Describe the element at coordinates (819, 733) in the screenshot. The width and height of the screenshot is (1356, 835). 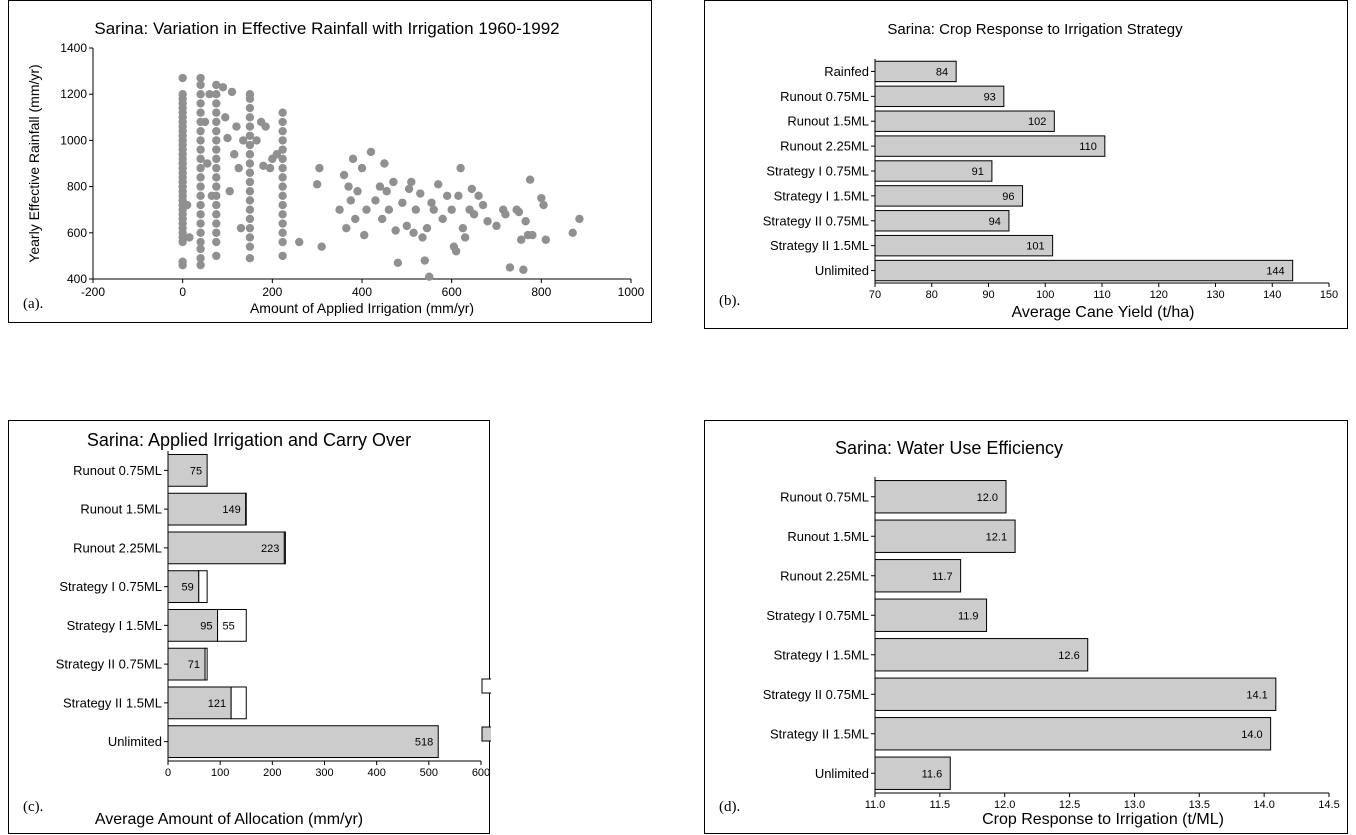
I see `category-label: Strategy II 1.5ML` at that location.